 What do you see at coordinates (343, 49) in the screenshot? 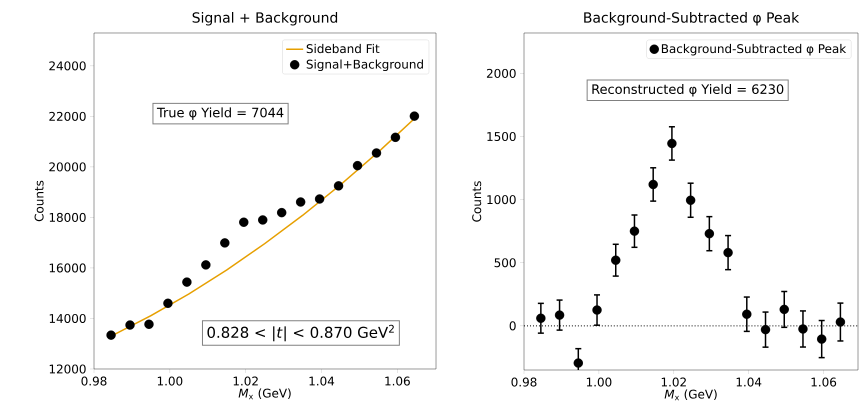
I see `legend-label: Sideband Fit` at bounding box center [343, 49].